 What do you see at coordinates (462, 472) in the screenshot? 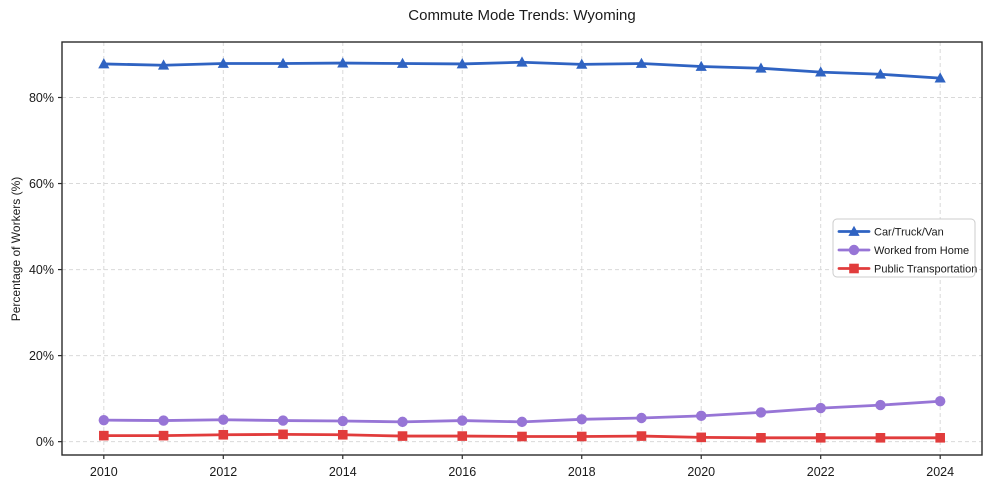
I see `x-tick-label: 2016` at bounding box center [462, 472].